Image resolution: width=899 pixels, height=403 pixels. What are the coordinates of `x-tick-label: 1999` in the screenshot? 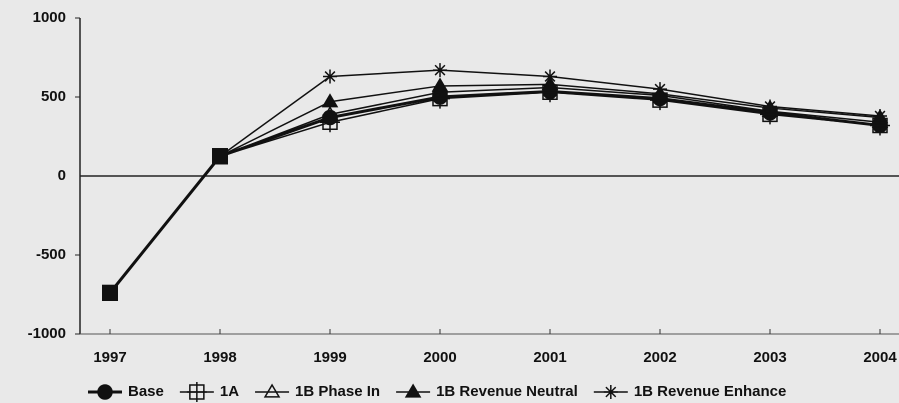 It's located at (329, 357).